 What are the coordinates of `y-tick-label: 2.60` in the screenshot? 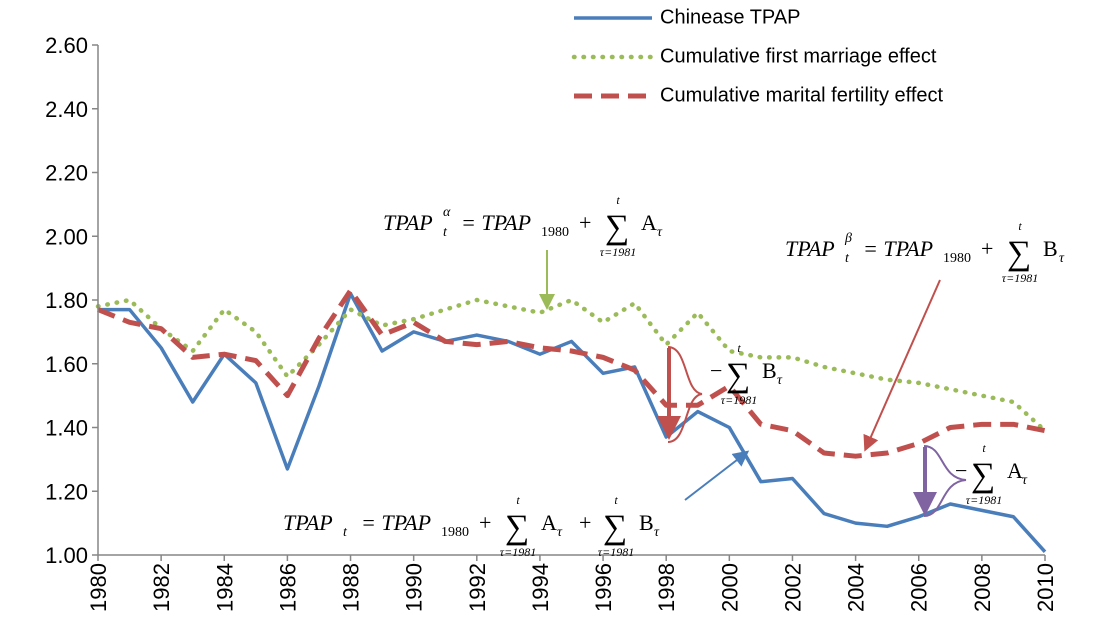 It's located at (66, 45).